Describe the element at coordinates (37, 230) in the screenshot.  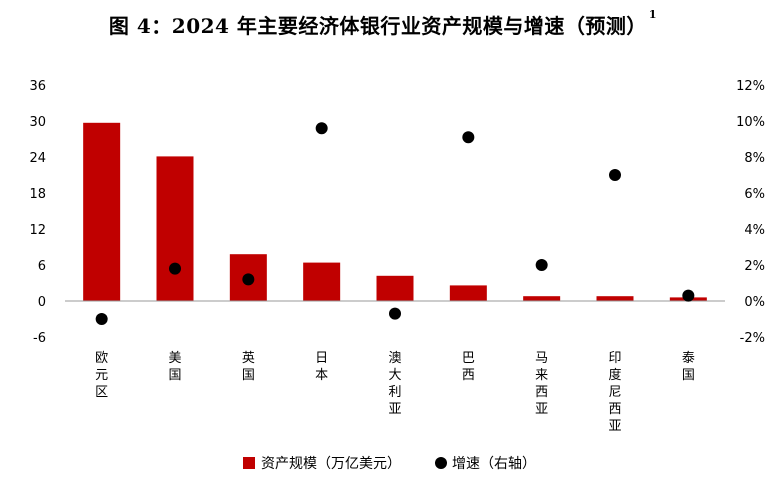
I see `left-tick-label: 12` at that location.